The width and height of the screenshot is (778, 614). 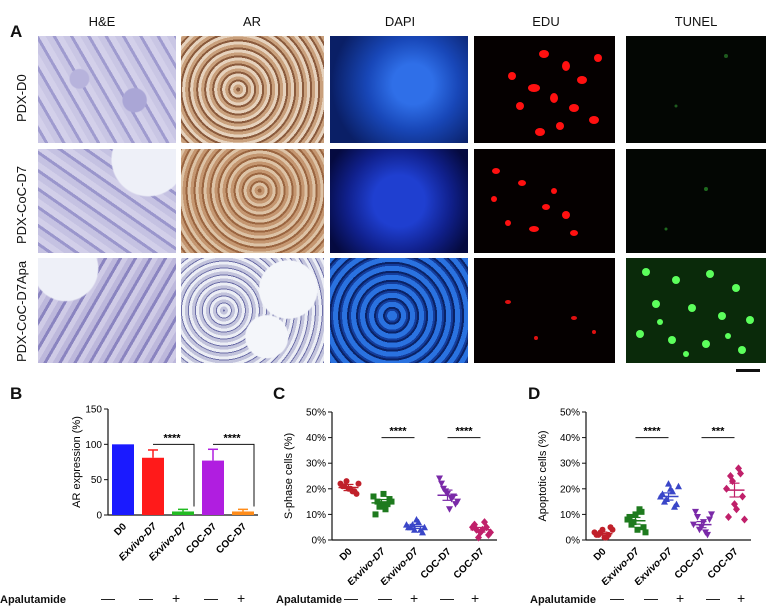 I want to click on row-label-coc-d7: PDX-CoC-D7, so click(x=21, y=204).